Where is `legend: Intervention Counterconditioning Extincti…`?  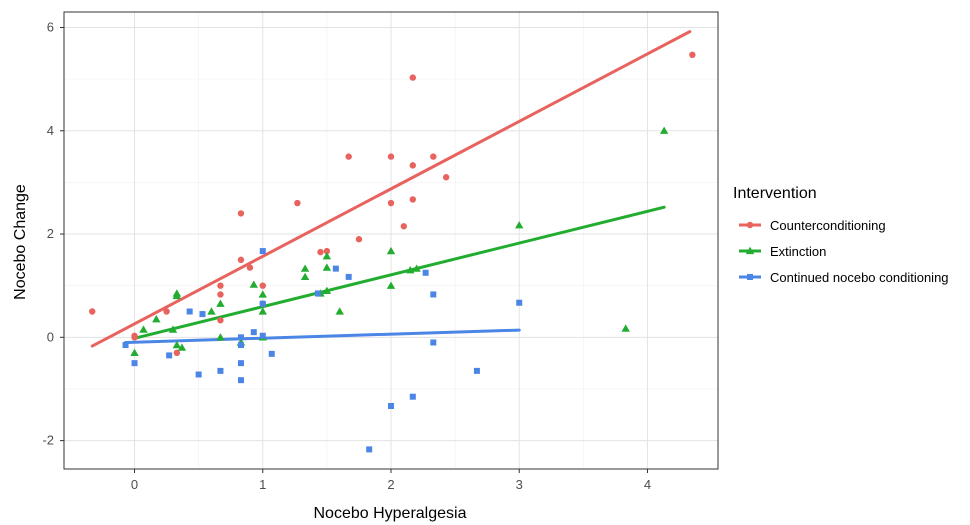
legend: Intervention Counterconditioning Extincti… is located at coordinates (841, 235).